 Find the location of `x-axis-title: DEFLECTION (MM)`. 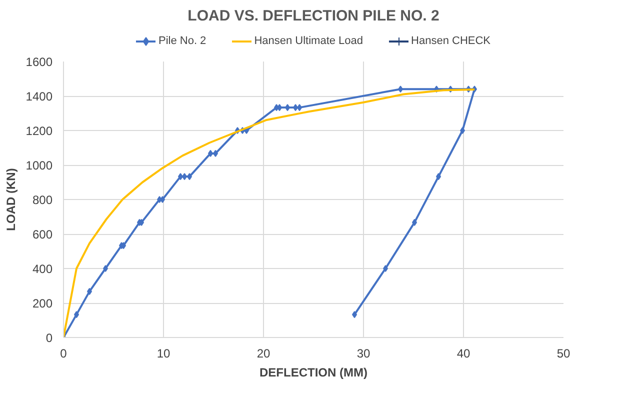

x-axis-title: DEFLECTION (MM) is located at coordinates (314, 373).